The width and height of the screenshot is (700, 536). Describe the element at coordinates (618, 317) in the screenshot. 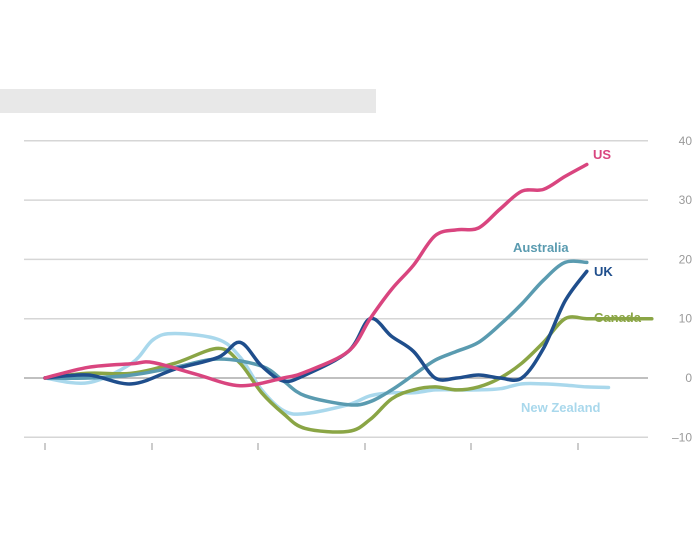

I see `series-label-canada: Canada` at that location.